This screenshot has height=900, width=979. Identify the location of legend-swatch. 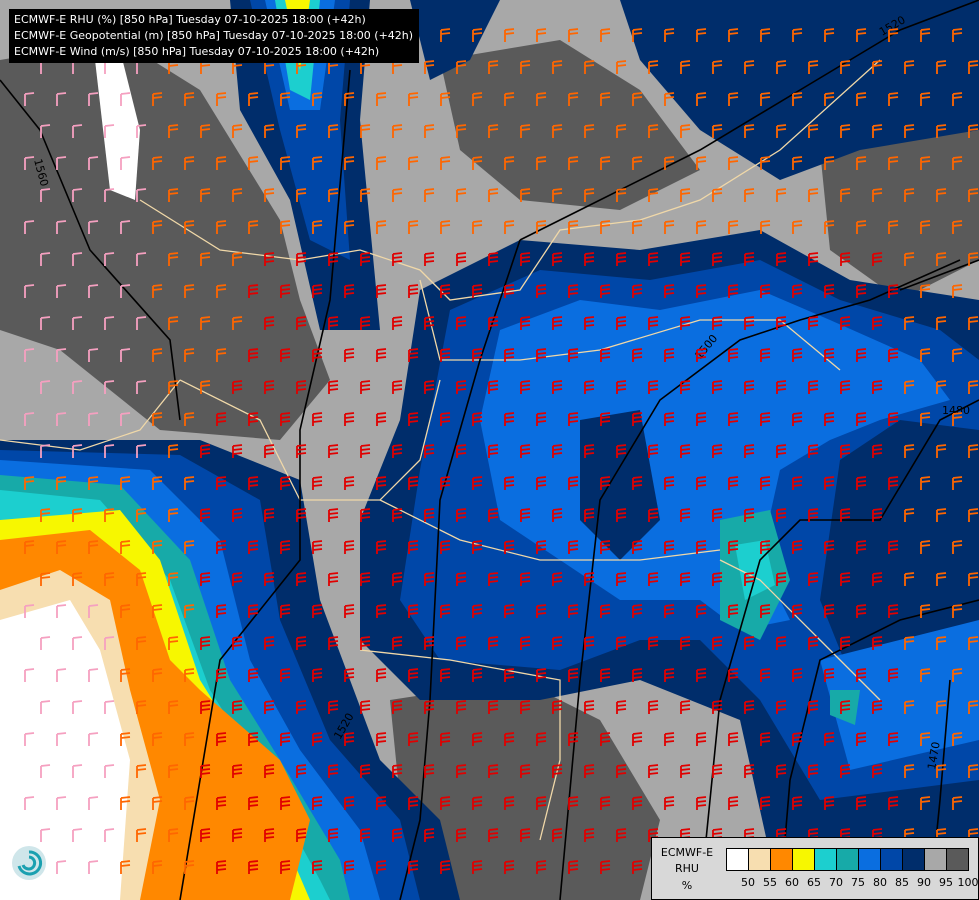
(738, 859).